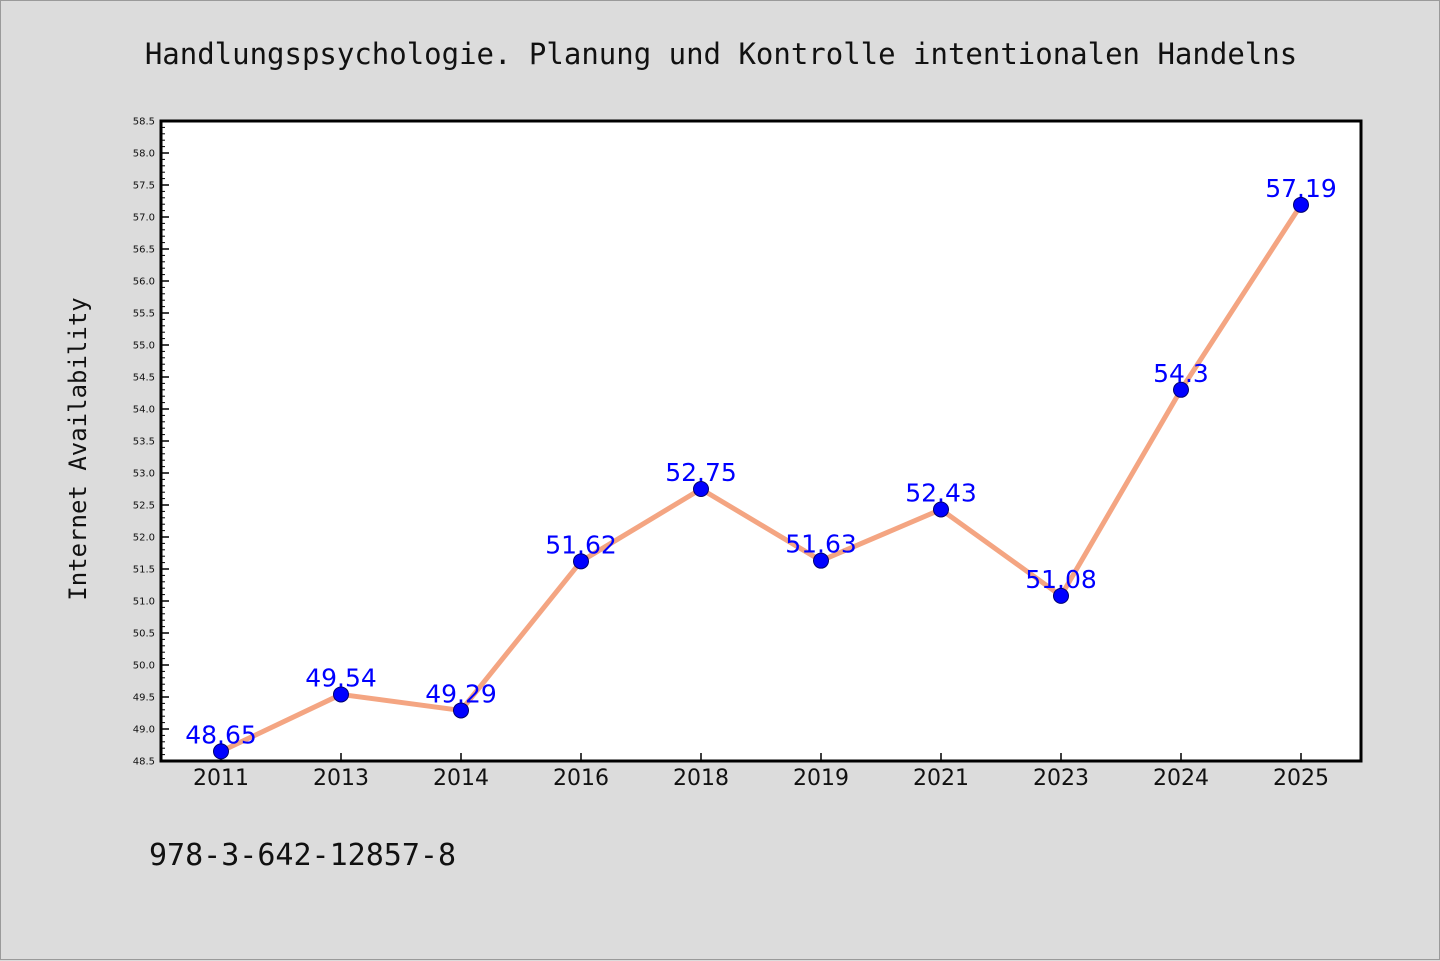 The image size is (1440, 961). I want to click on data-label: 52.43, so click(941, 492).